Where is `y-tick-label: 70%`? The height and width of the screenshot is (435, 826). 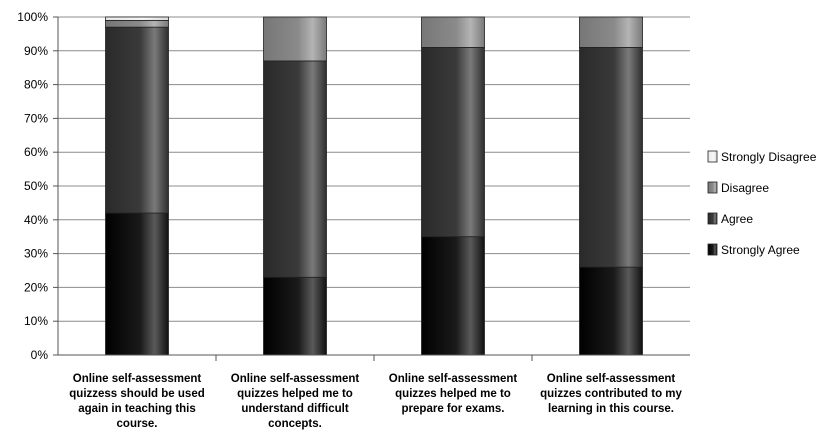
y-tick-label: 70% is located at coordinates (36, 118).